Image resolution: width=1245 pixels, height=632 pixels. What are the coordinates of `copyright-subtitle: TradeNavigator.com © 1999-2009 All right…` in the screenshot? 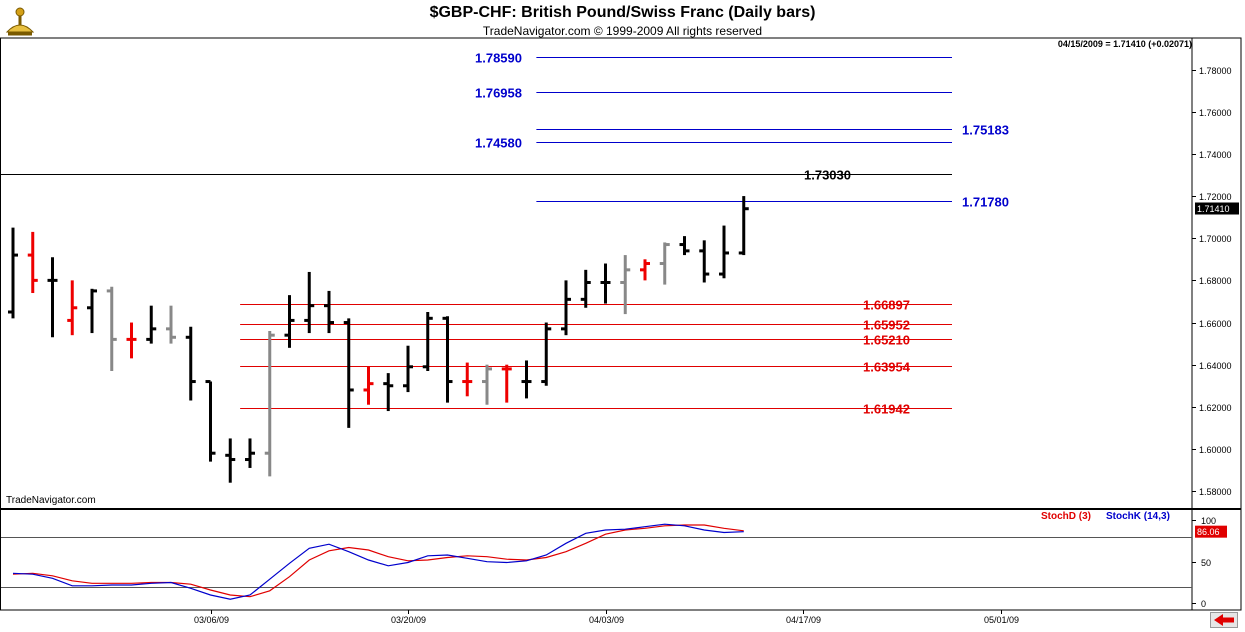 It's located at (622, 31).